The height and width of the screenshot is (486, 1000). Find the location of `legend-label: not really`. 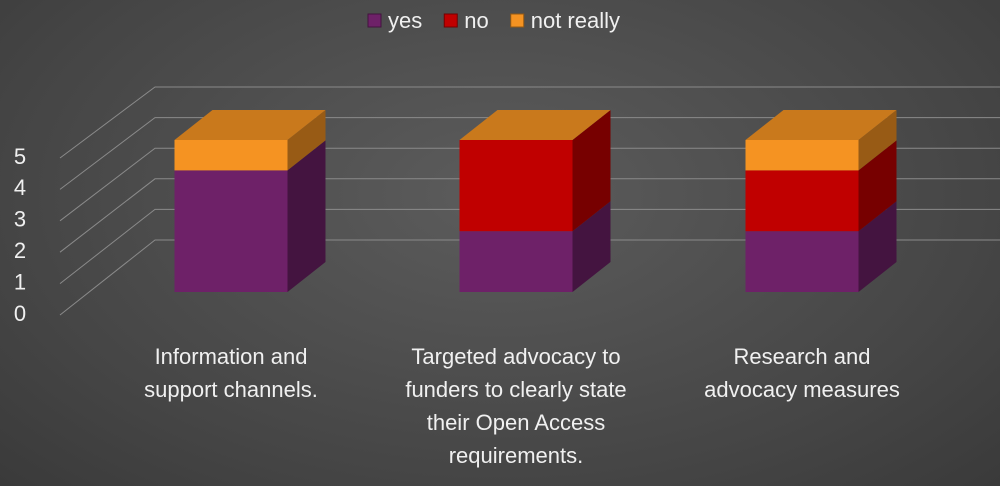

legend-label: not really is located at coordinates (575, 20).